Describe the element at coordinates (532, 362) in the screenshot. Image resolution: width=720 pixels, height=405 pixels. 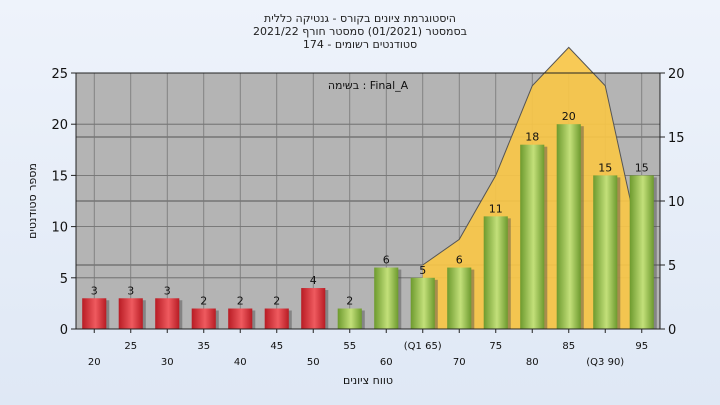
I see `x-tick-label: 80` at that location.